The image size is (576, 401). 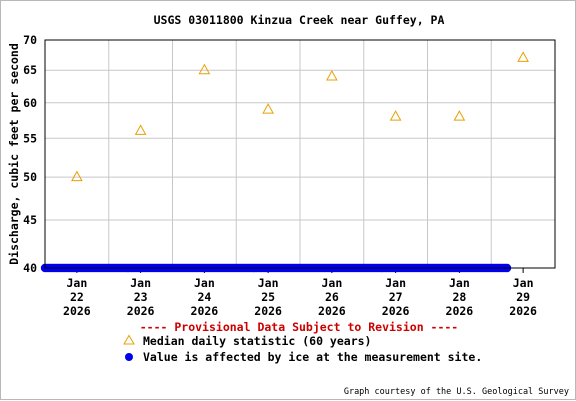 What do you see at coordinates (14, 154) in the screenshot?
I see `y-axis-label: Discharge, cubic feet per second` at bounding box center [14, 154].